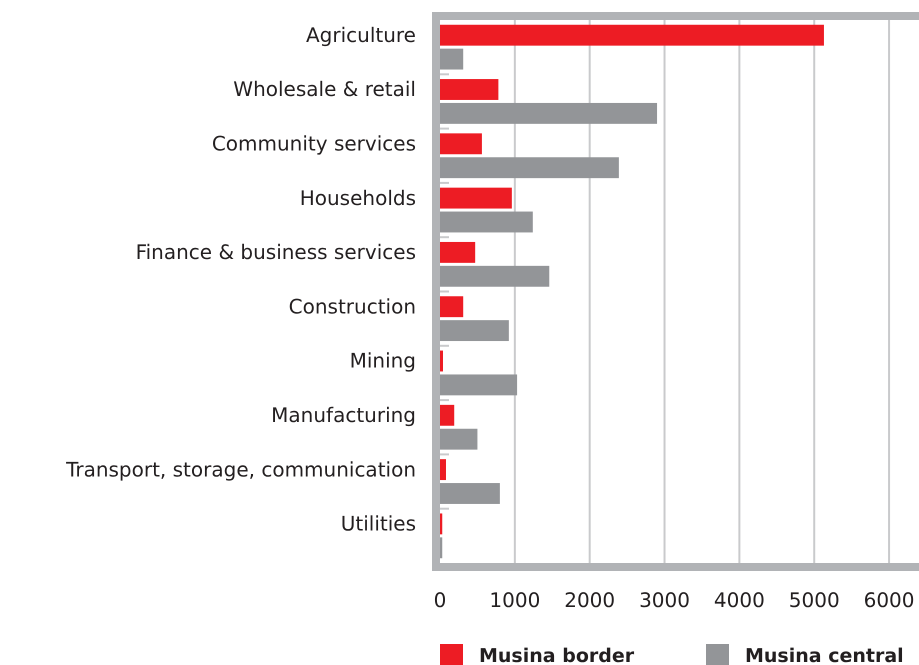 The image size is (919, 665). What do you see at coordinates (824, 655) in the screenshot?
I see `legend-label: Musina central` at bounding box center [824, 655].